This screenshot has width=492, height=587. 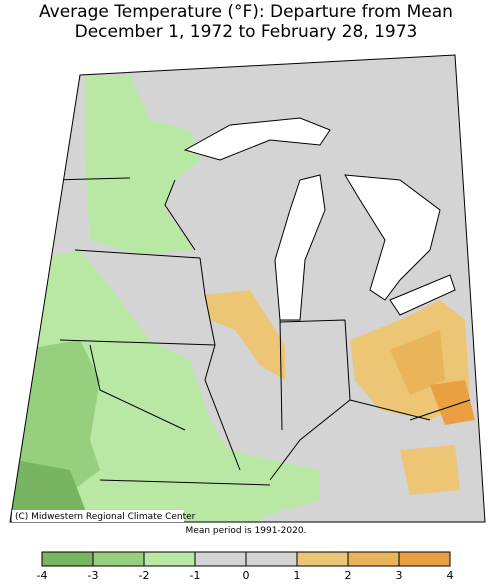 I want to click on legend-tick-label: 1, so click(x=297, y=575).